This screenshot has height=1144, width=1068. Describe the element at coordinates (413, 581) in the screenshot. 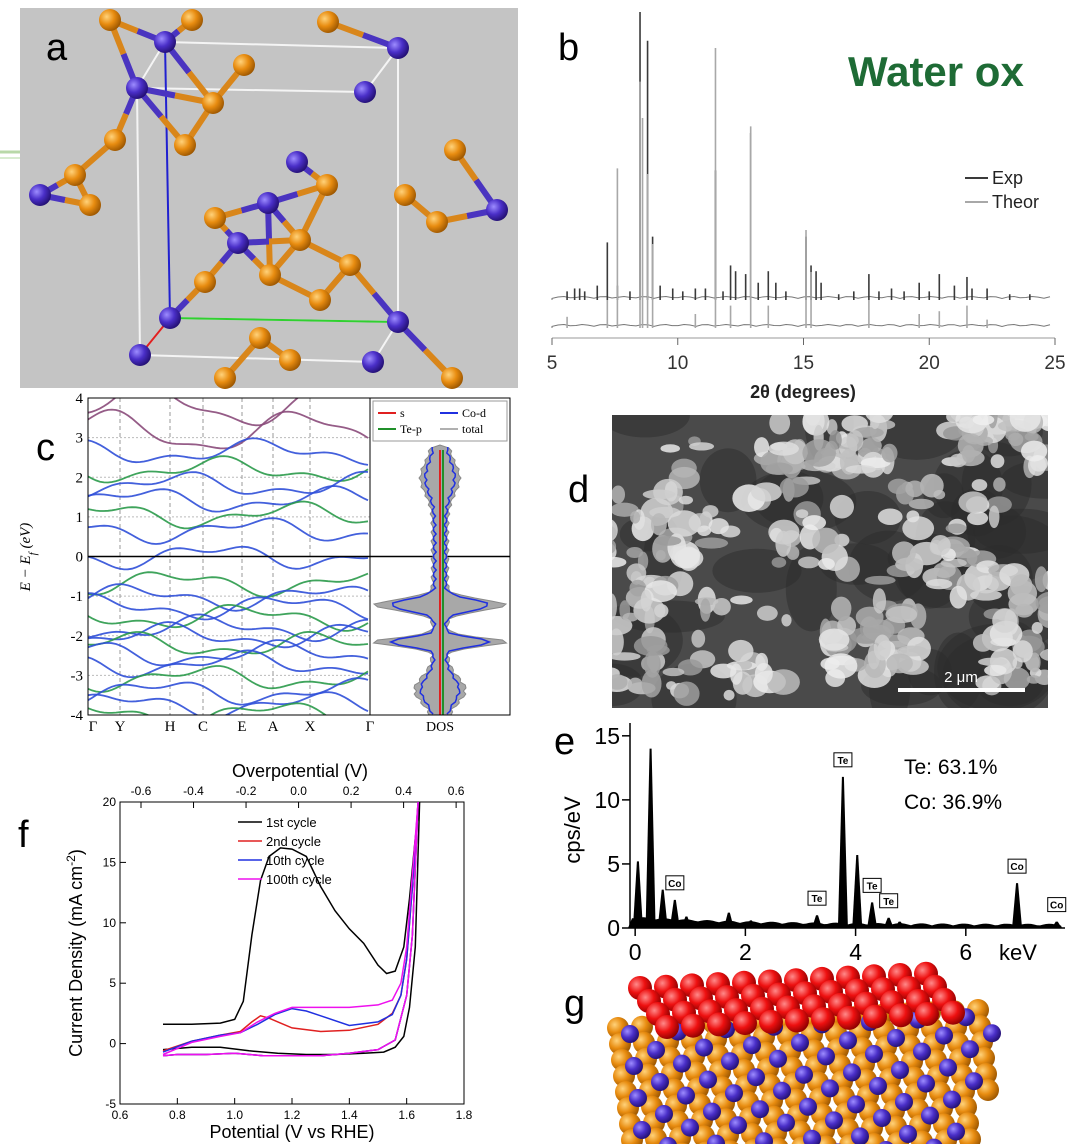

I see `dos-co-d` at that location.